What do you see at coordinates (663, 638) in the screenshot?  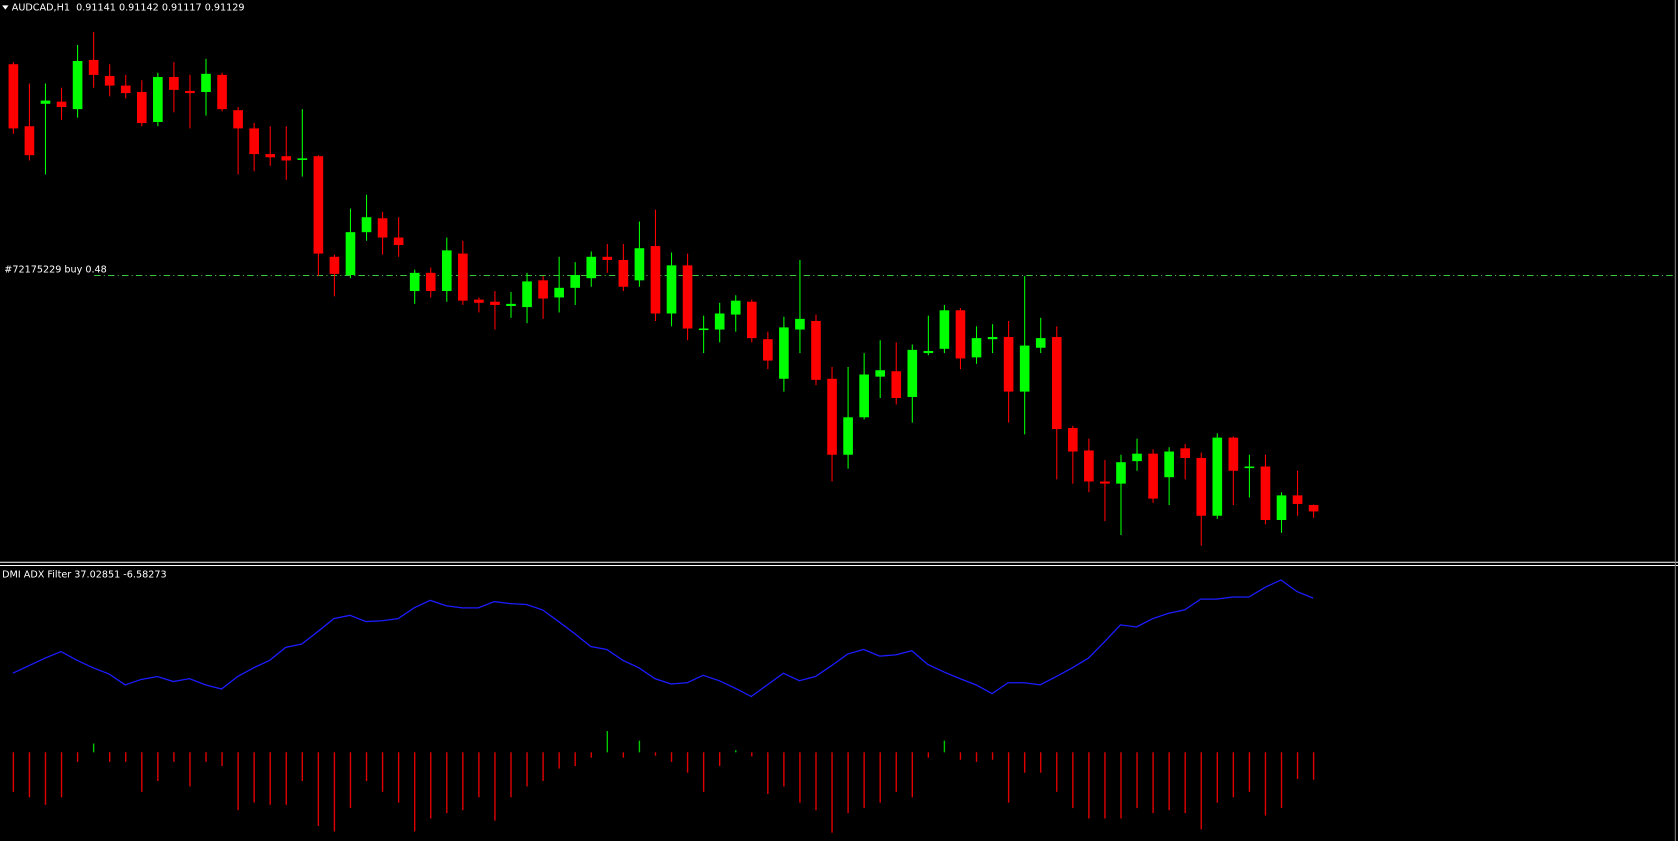 I see `adx-line` at bounding box center [663, 638].